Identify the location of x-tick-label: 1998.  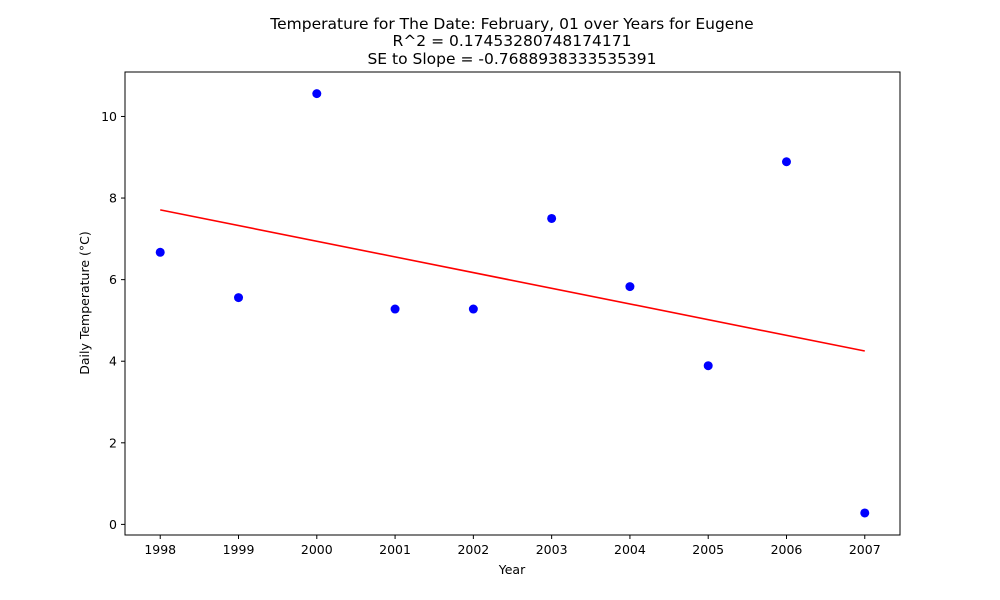
(160, 549).